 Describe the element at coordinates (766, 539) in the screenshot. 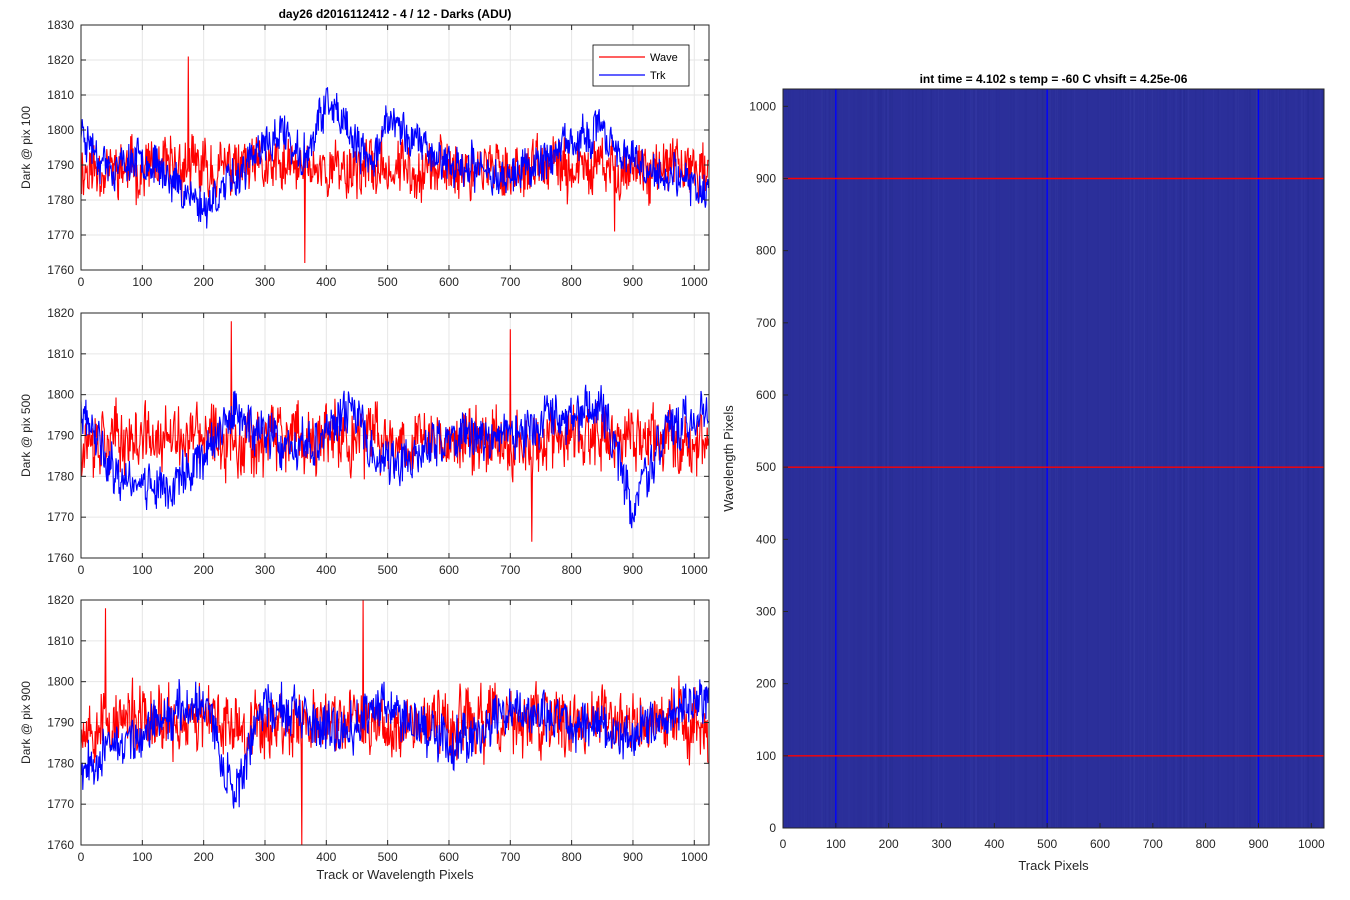

I see `y-tick-label: 400` at that location.